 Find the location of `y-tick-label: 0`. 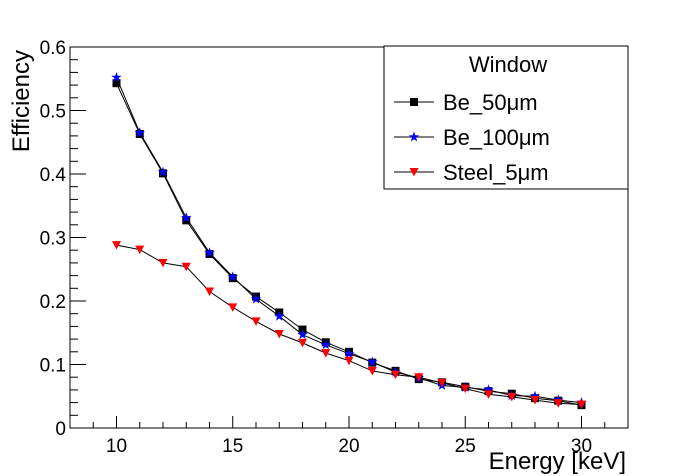

y-tick-label: 0 is located at coordinates (60, 429).